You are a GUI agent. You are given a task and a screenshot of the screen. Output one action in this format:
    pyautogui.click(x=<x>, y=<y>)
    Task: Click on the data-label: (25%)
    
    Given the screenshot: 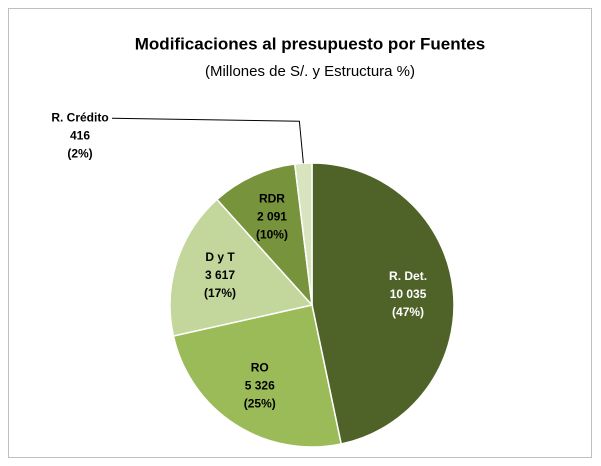 What is the action you would take?
    pyautogui.click(x=260, y=403)
    